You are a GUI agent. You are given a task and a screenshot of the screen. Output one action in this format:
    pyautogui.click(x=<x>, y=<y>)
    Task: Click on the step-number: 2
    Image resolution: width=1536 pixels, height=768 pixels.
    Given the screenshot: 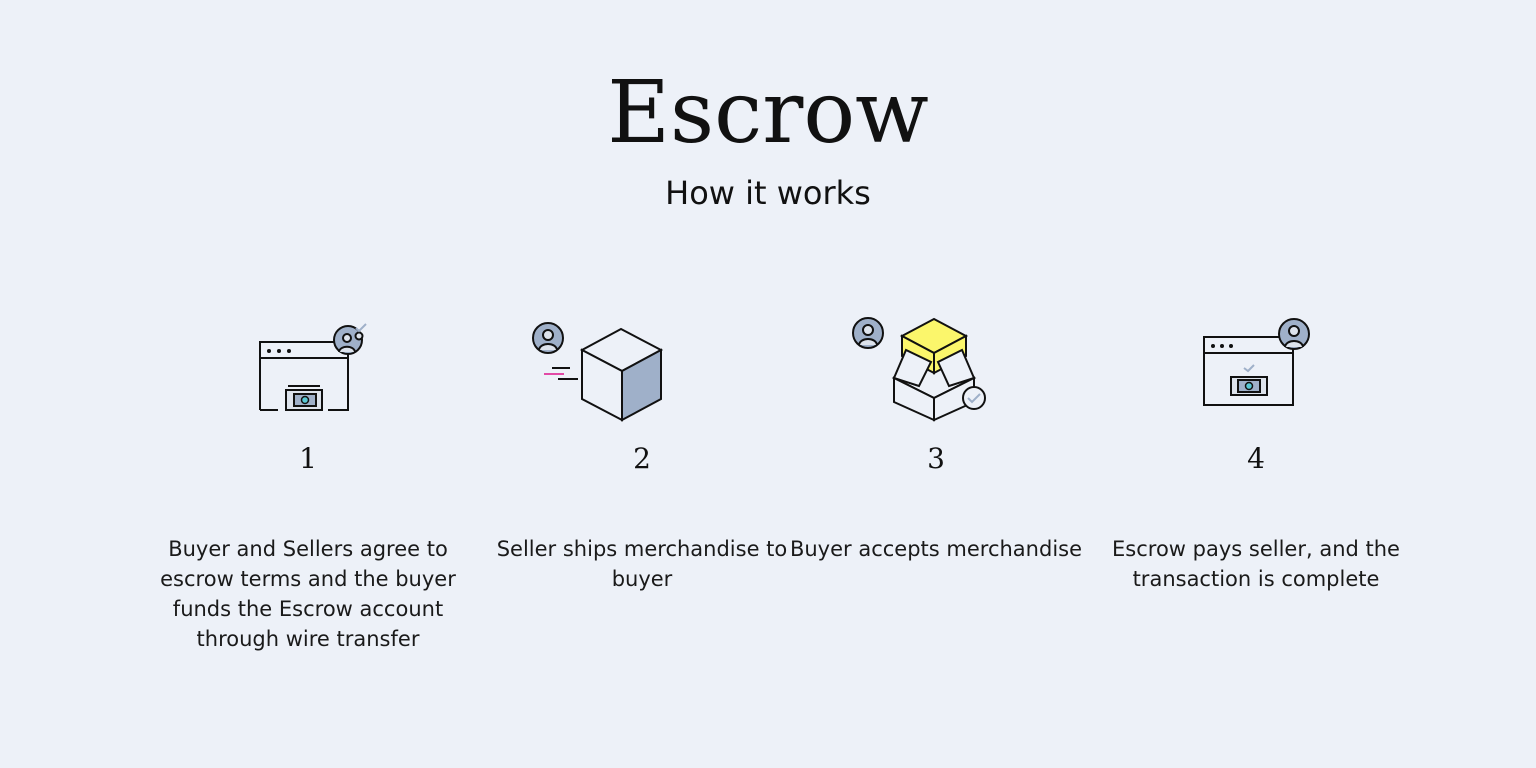 What is the action you would take?
    pyautogui.click(x=642, y=458)
    